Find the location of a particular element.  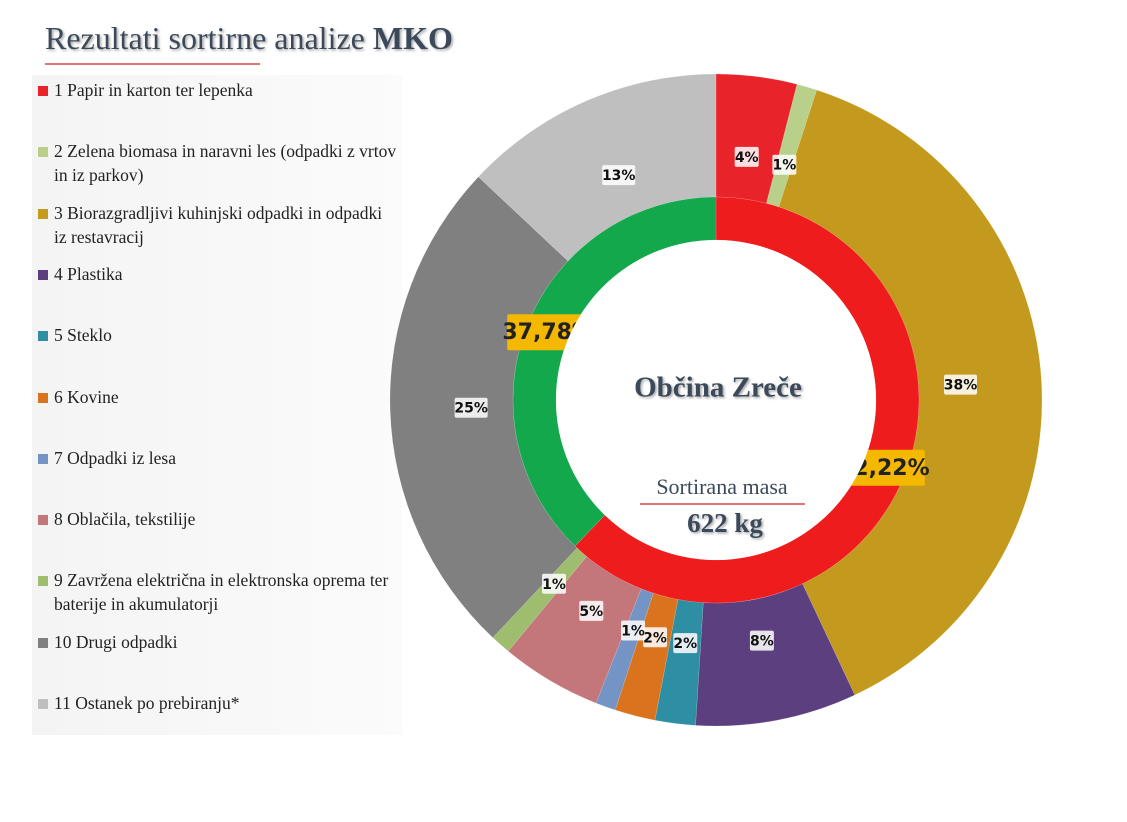

title-text: Rezultati sortirne analize is located at coordinates (205, 38).